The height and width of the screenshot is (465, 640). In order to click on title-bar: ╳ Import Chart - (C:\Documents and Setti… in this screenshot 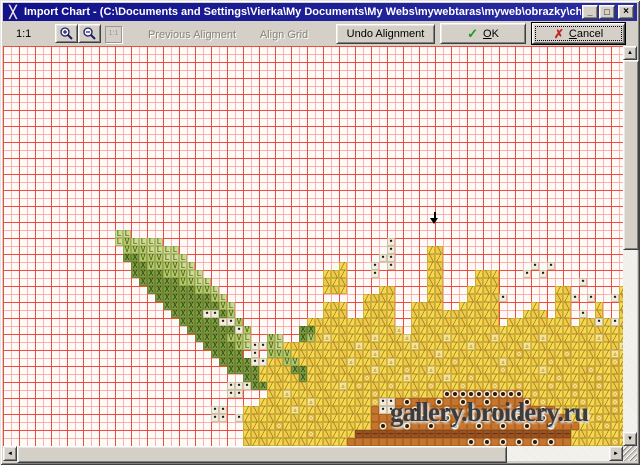, I will do `click(320, 12)`.